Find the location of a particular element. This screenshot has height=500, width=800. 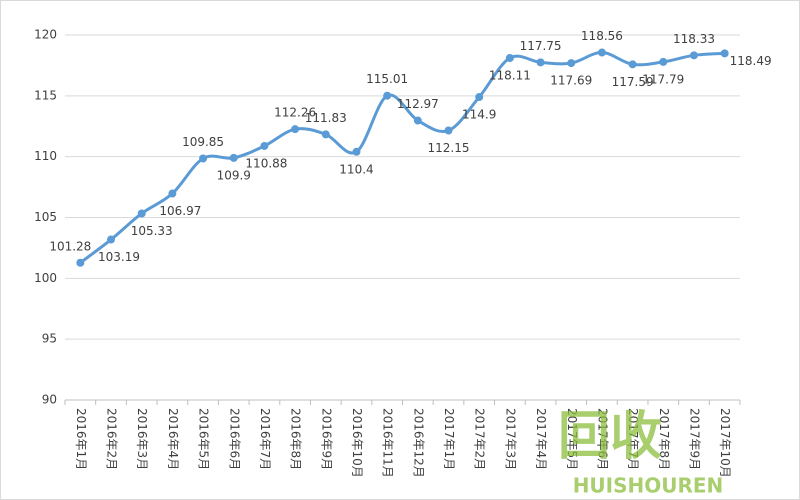

data-label: 117.59 is located at coordinates (633, 82).